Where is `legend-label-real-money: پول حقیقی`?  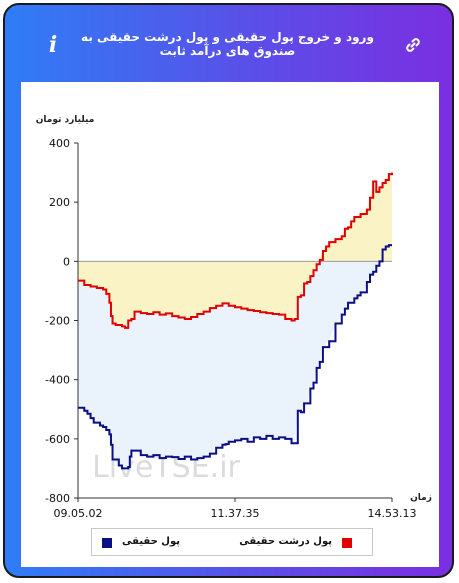
legend-label-real-money: پول حقیقی is located at coordinates (151, 541).